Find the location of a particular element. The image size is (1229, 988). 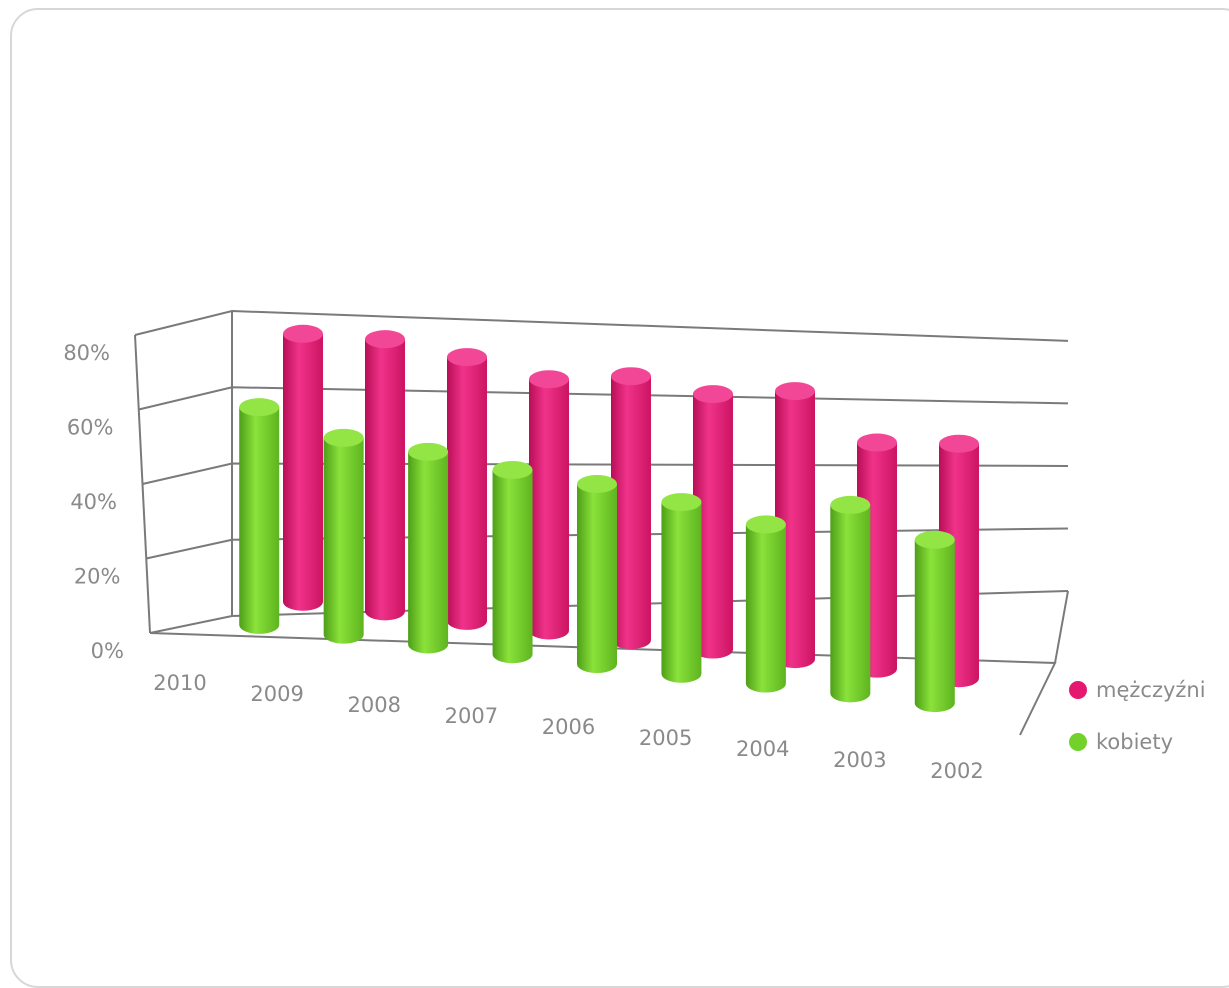

bar-green-2008 is located at coordinates (428, 548).